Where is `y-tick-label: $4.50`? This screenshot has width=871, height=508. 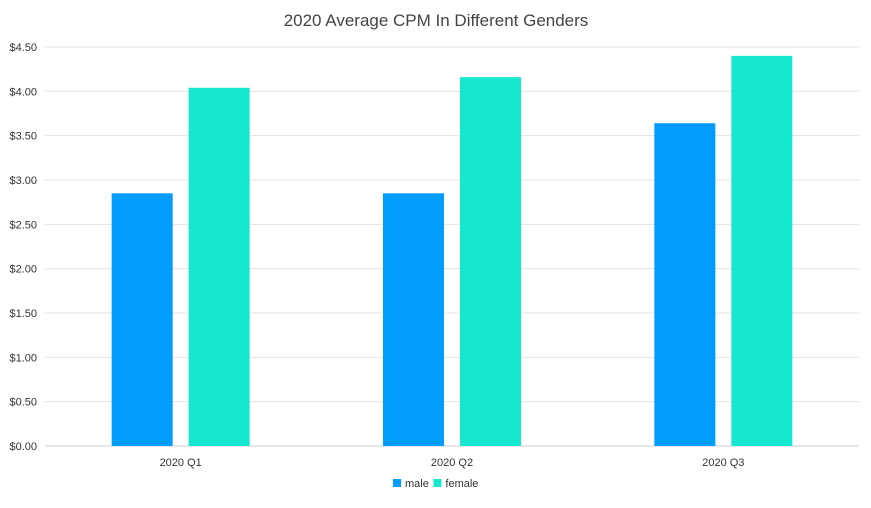
y-tick-label: $4.50 is located at coordinates (23, 48).